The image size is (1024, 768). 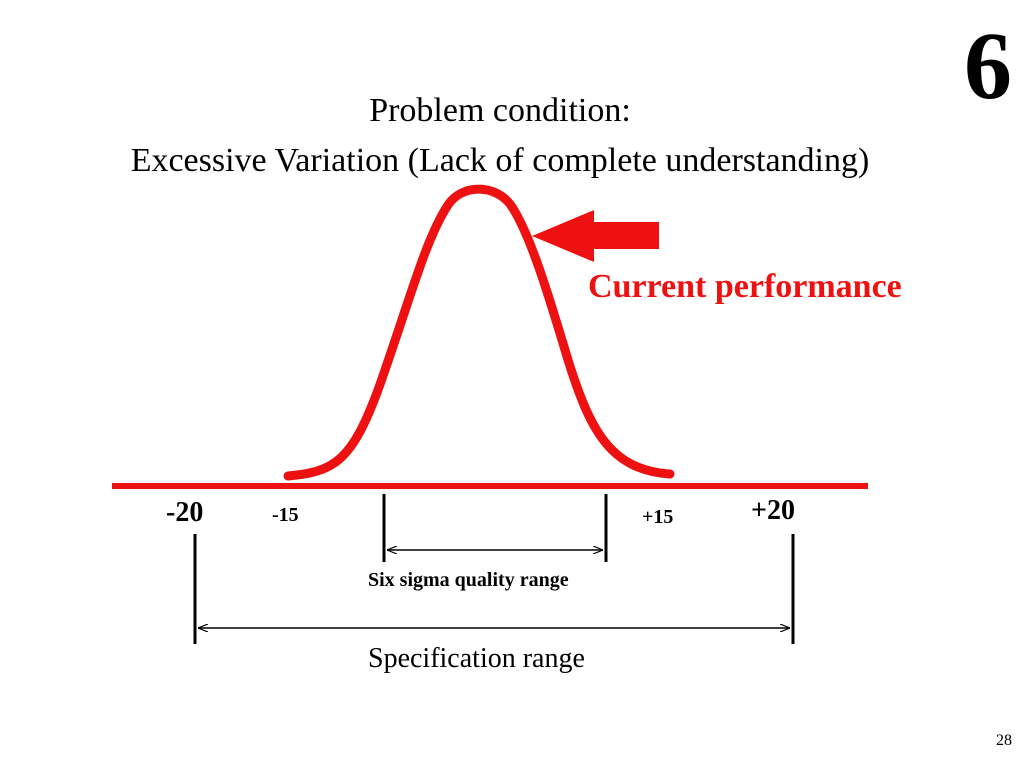 What do you see at coordinates (1004, 740) in the screenshot?
I see `page-number: 28` at bounding box center [1004, 740].